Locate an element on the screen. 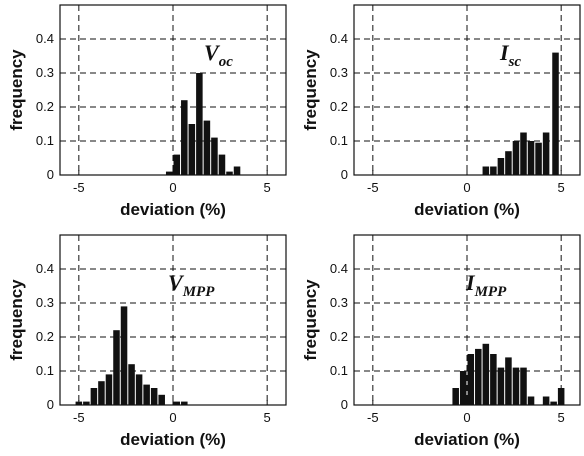  panel-label-subscript: oc is located at coordinates (226, 62).